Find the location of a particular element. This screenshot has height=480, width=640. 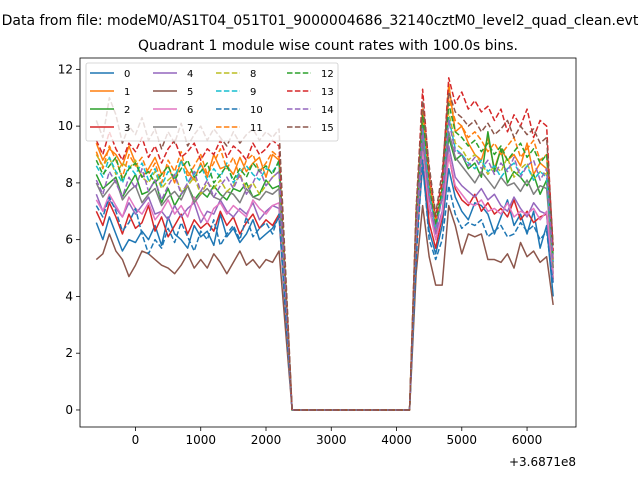

legend-label-10: 10 is located at coordinates (256, 110).